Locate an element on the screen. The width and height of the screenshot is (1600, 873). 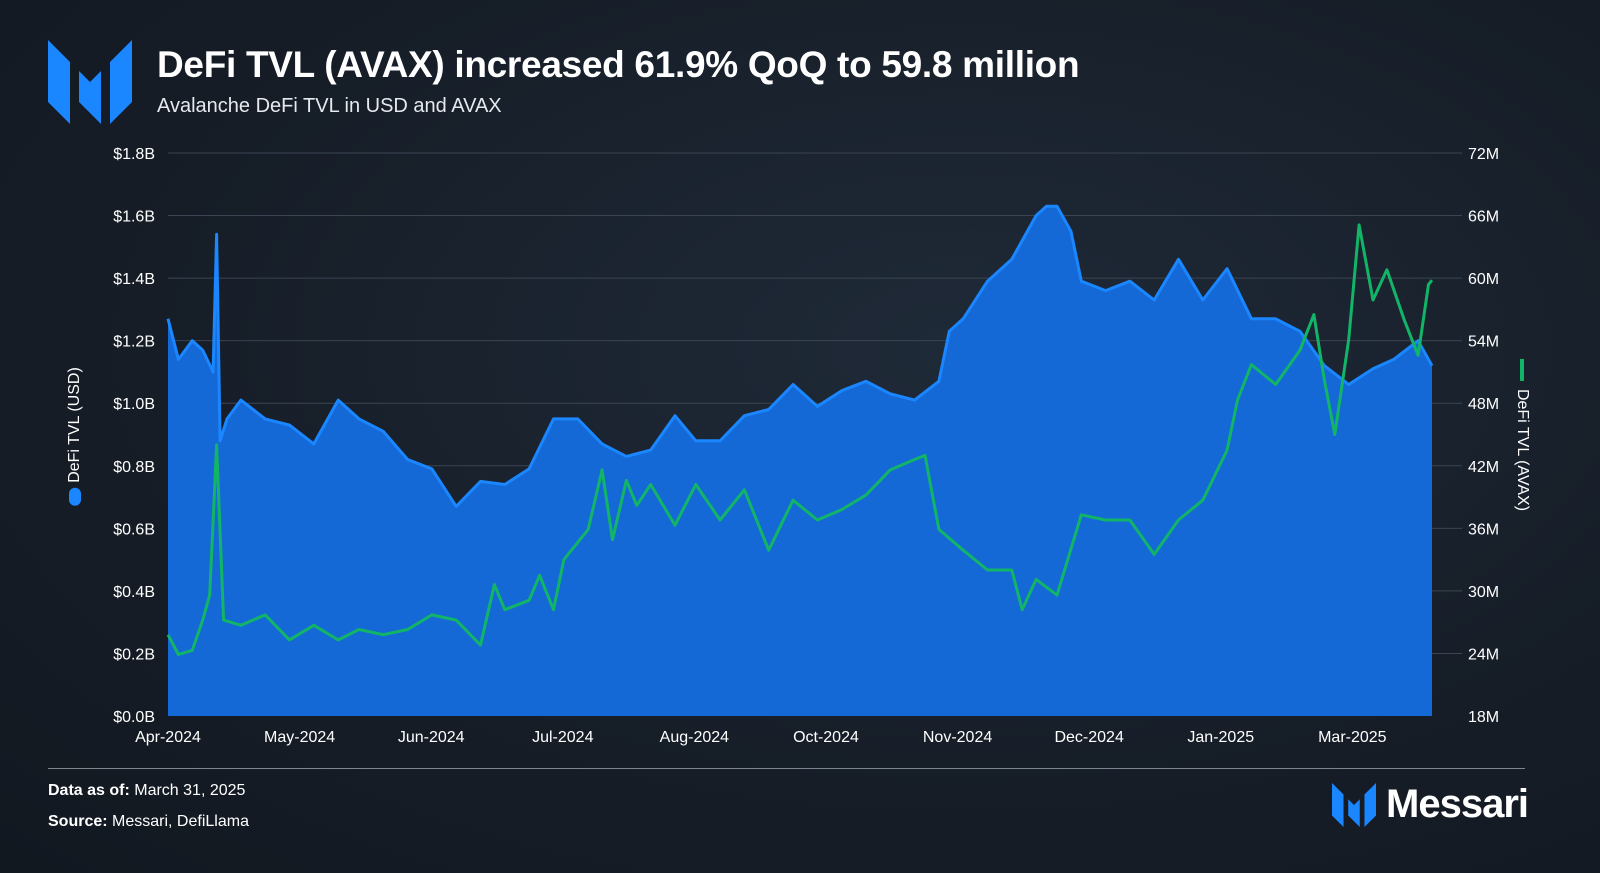
y-right-tick-label: 24M is located at coordinates (1483, 654).